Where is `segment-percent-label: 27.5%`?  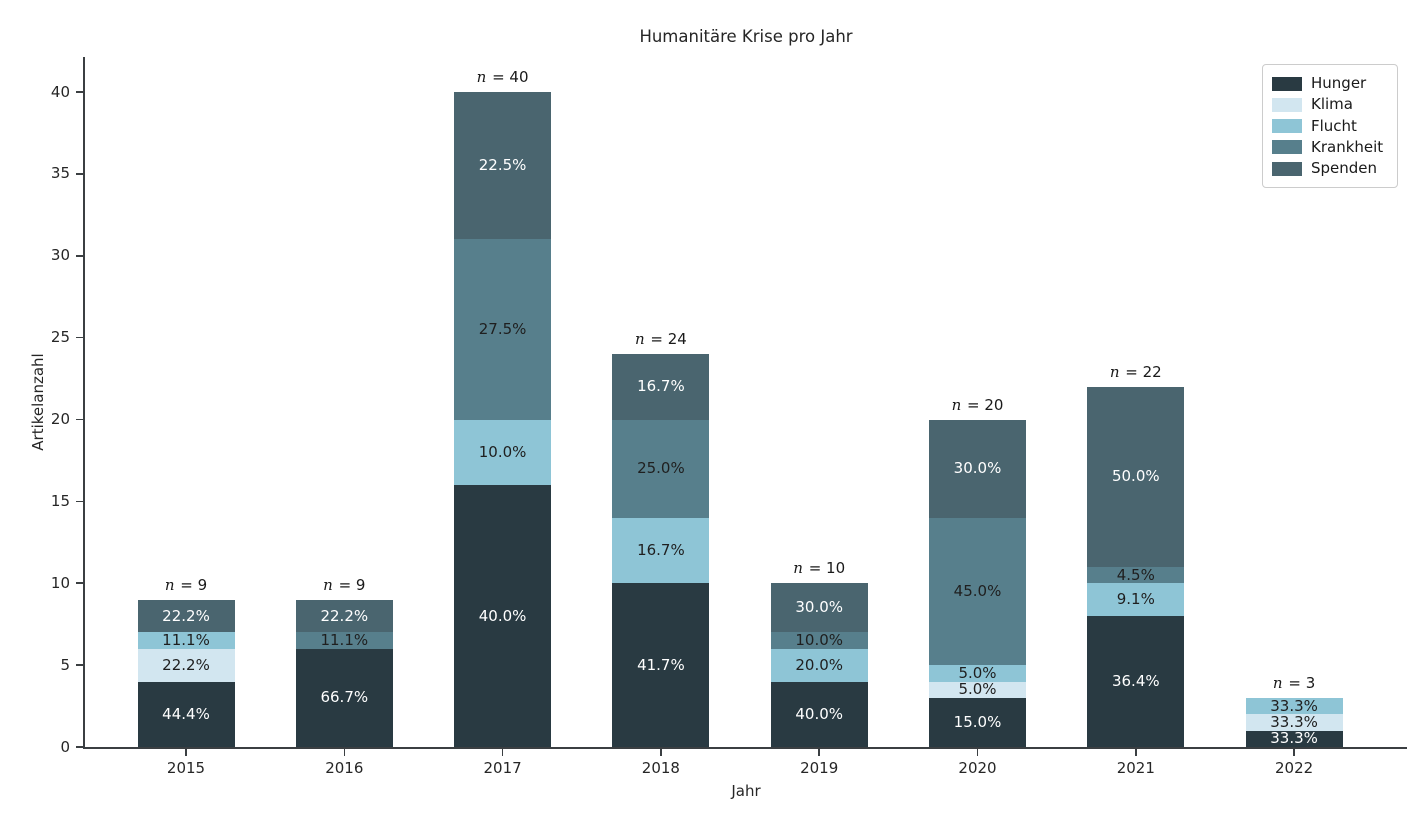 segment-percent-label: 27.5% is located at coordinates (502, 328).